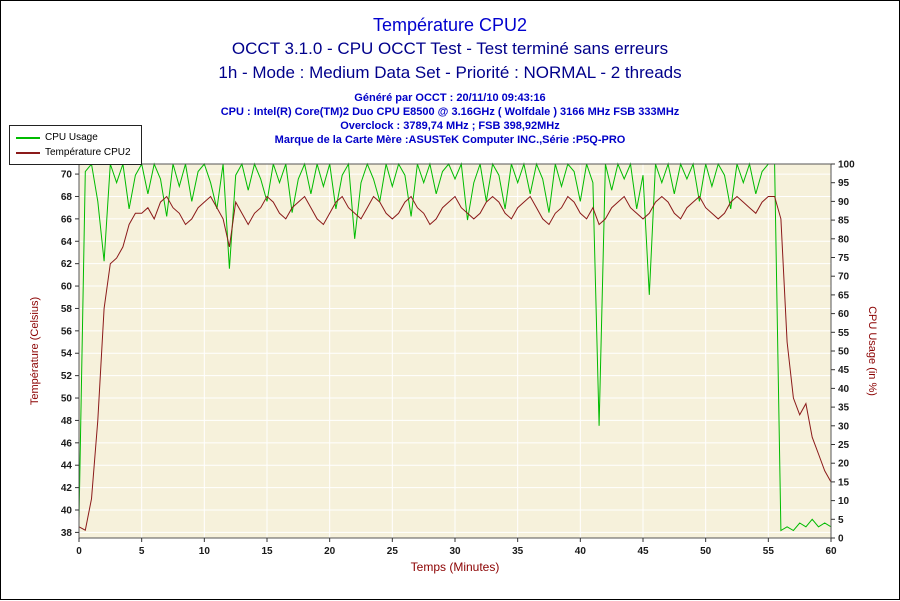 This screenshot has width=900, height=601. Describe the element at coordinates (844, 202) in the screenshot. I see `svg-text: 90` at that location.